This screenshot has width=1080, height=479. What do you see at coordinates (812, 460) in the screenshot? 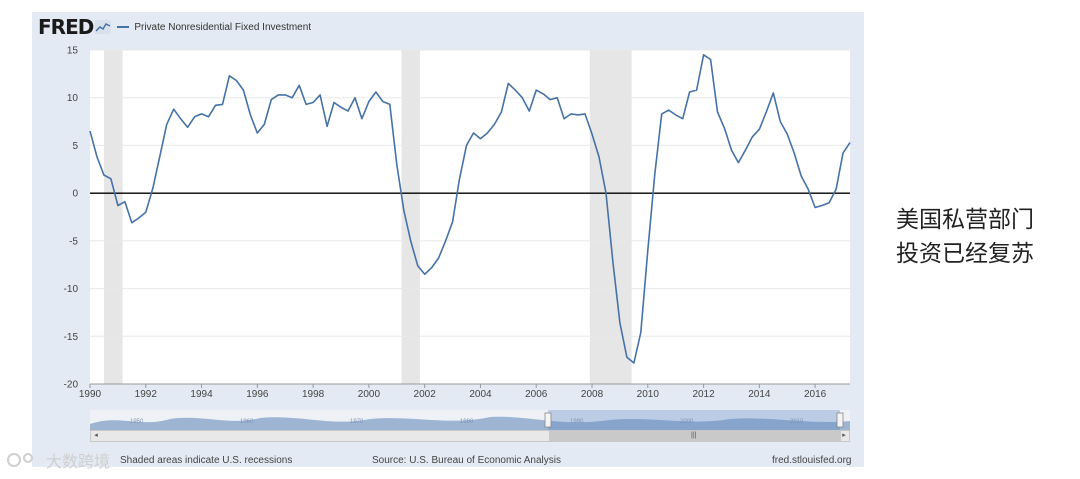
I see `fred-url: fred.stlouisfed.org` at bounding box center [812, 460].